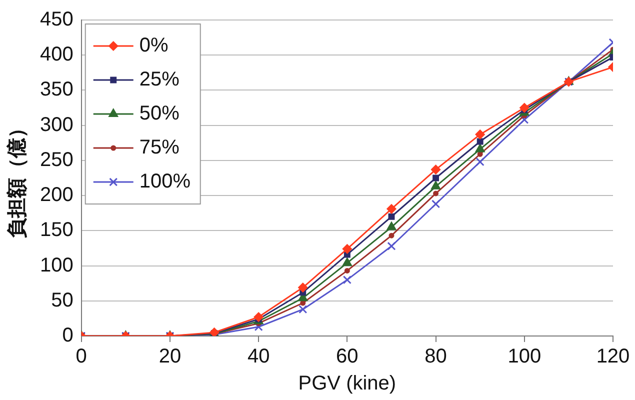  I want to click on y-tick-label: 450, so click(57, 19).